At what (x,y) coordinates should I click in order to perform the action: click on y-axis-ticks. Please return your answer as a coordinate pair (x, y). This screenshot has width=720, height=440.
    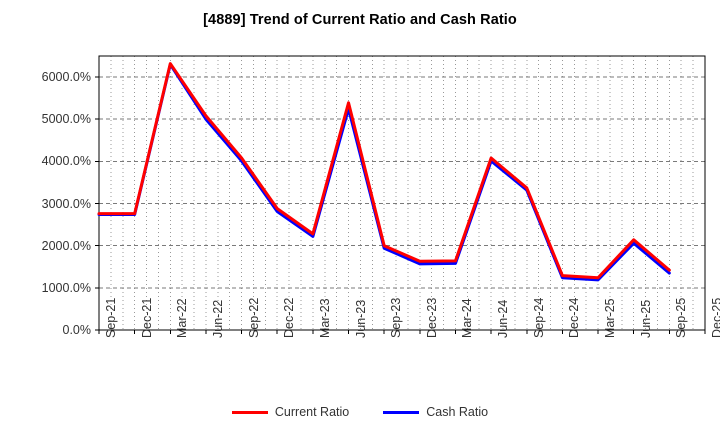
    Looking at the image, I should click on (97, 203).